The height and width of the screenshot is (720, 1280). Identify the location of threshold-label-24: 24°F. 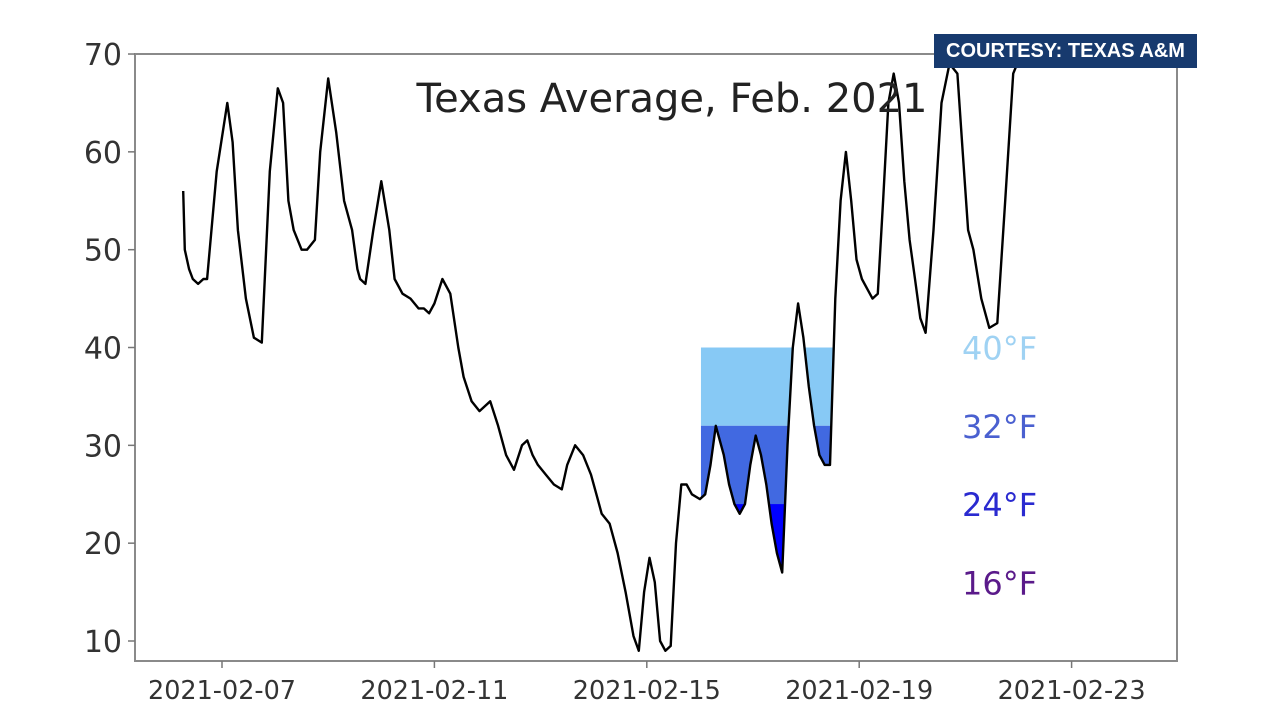
(999, 505).